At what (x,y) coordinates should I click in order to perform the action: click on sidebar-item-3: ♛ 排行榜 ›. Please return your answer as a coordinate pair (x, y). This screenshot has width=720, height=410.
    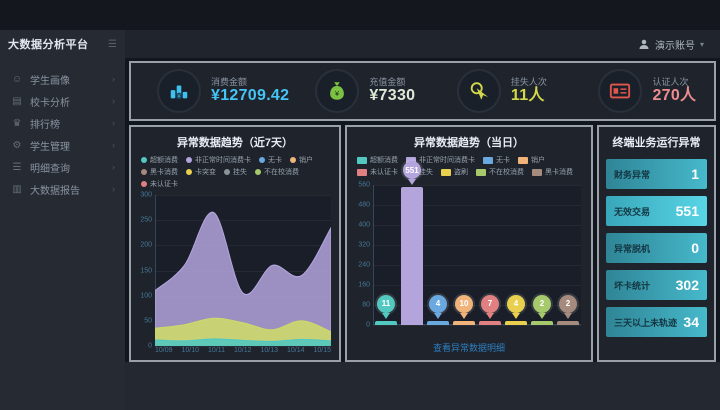
    Looking at the image, I should click on (62, 123).